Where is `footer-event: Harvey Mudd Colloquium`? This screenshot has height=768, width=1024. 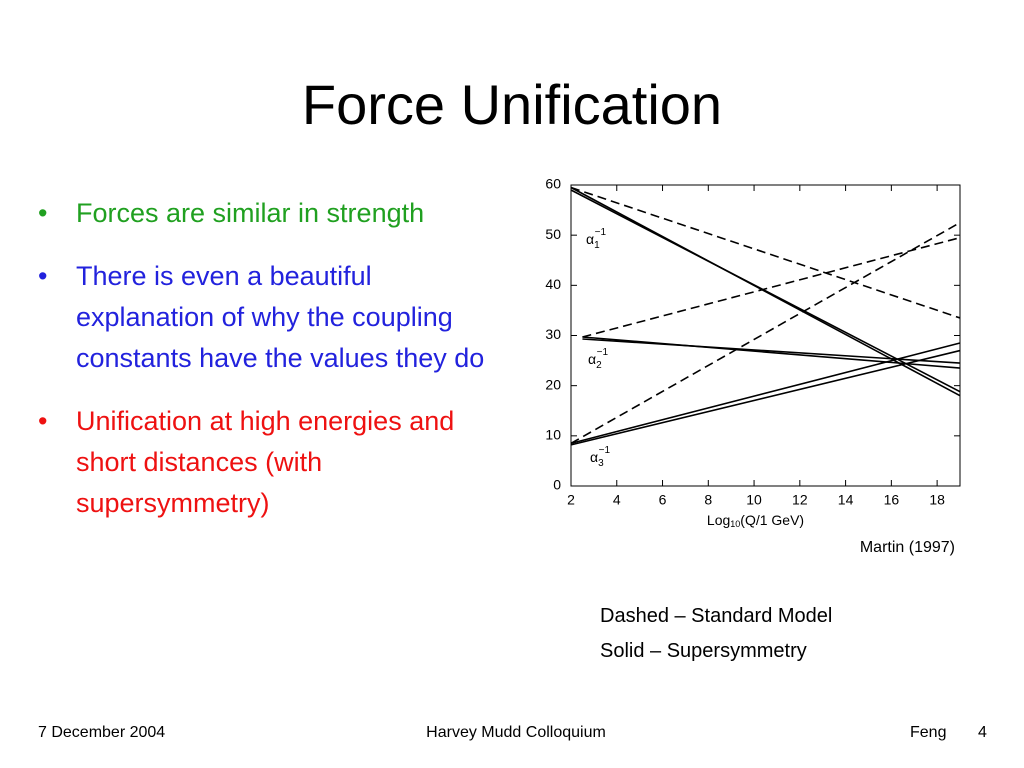
footer-event: Harvey Mudd Colloquium is located at coordinates (516, 732).